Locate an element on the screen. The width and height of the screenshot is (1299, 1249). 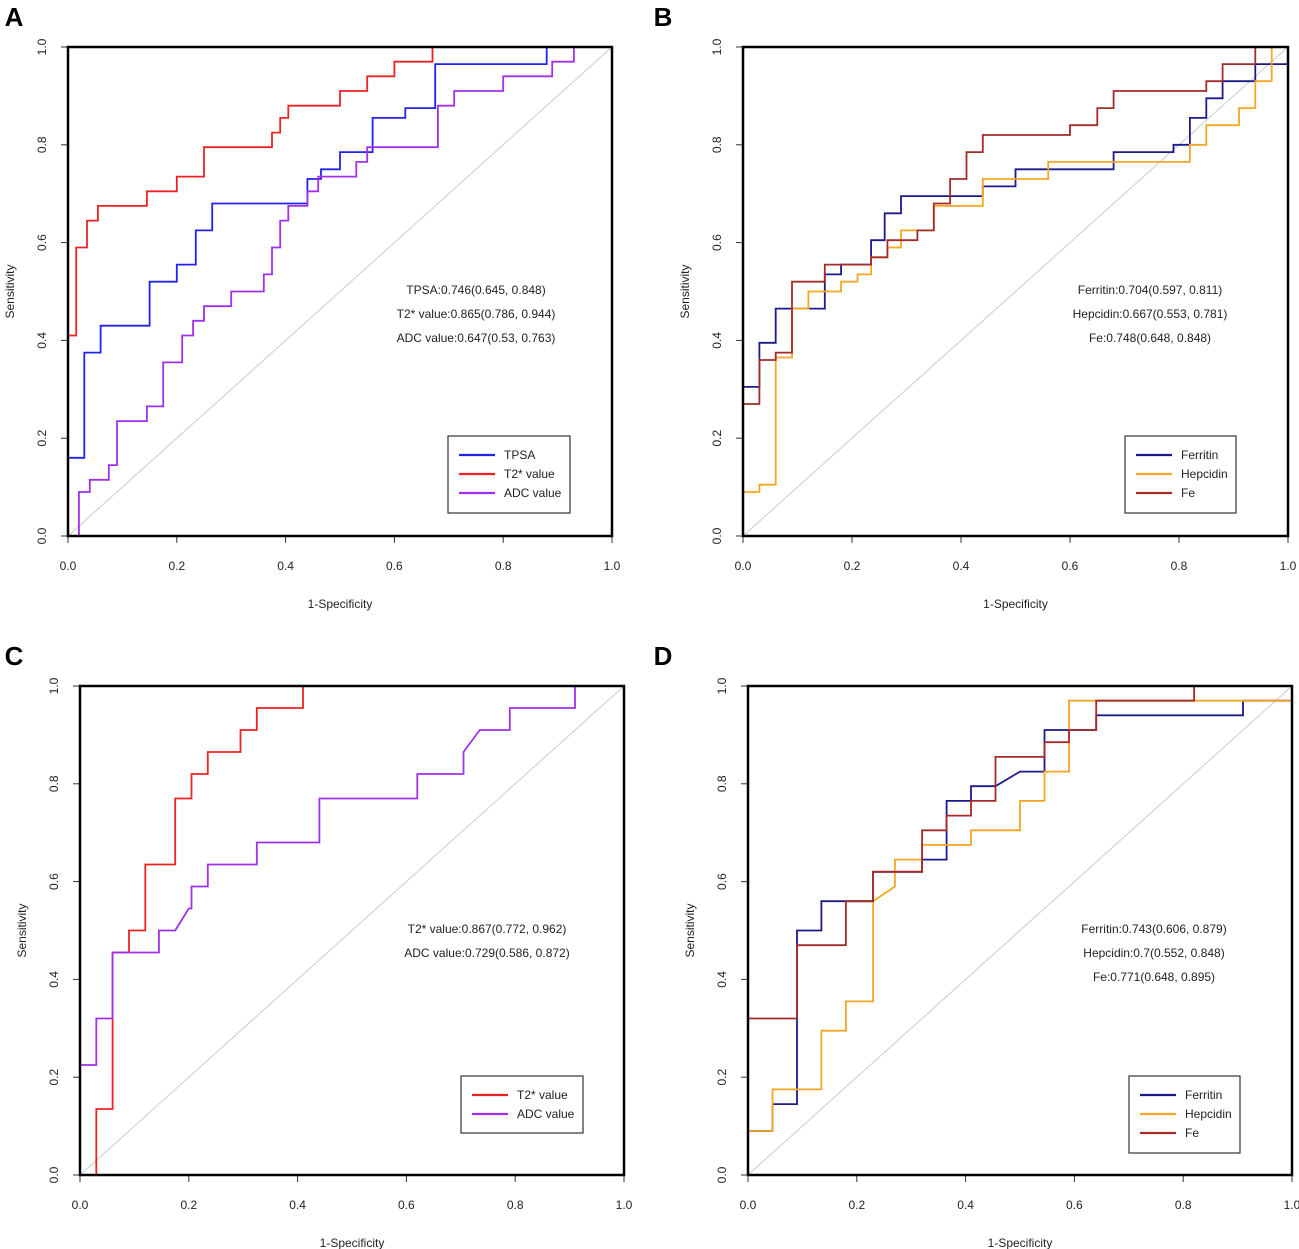
panel-d-legend-label: Hepcidin is located at coordinates (1208, 1114).